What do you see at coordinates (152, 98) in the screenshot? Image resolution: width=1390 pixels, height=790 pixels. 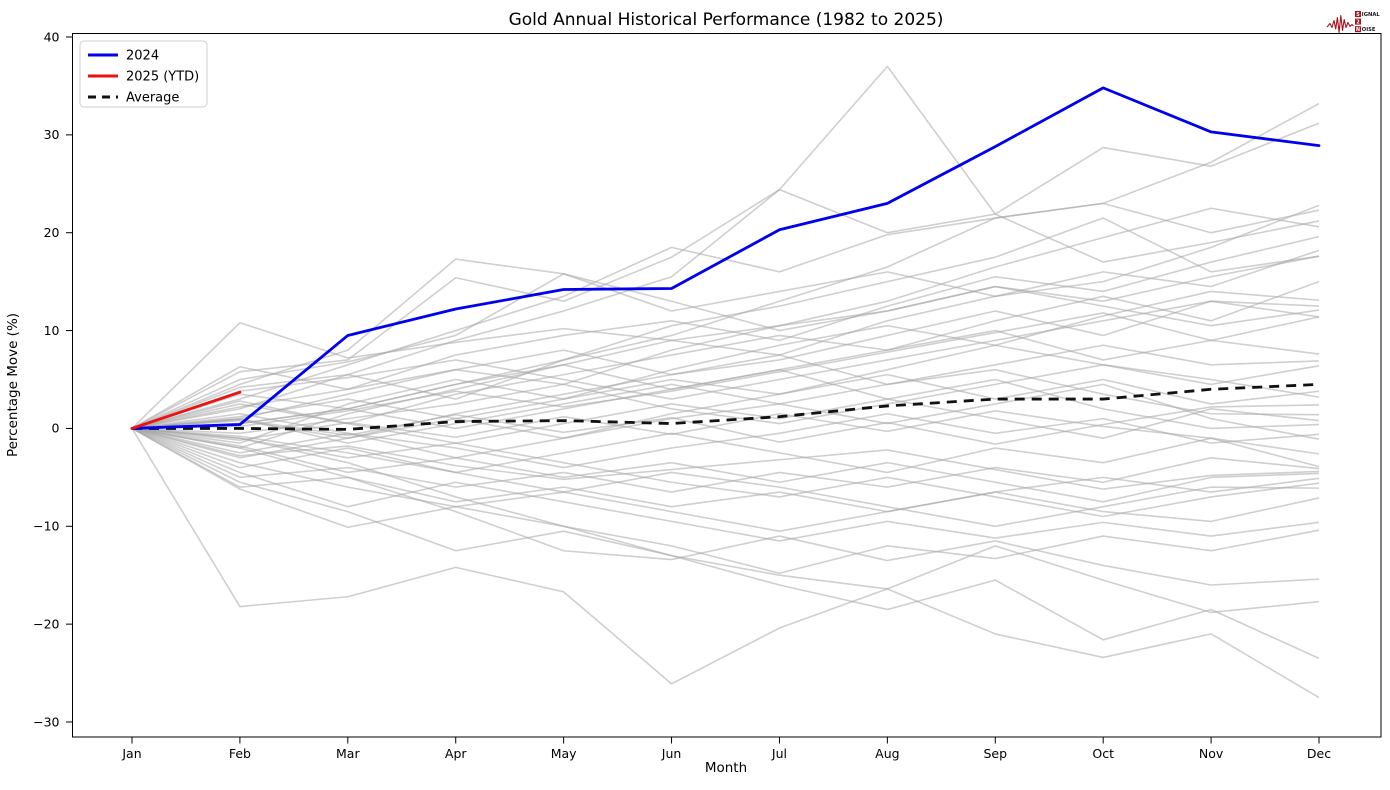 I see `legend-label: Average` at bounding box center [152, 98].